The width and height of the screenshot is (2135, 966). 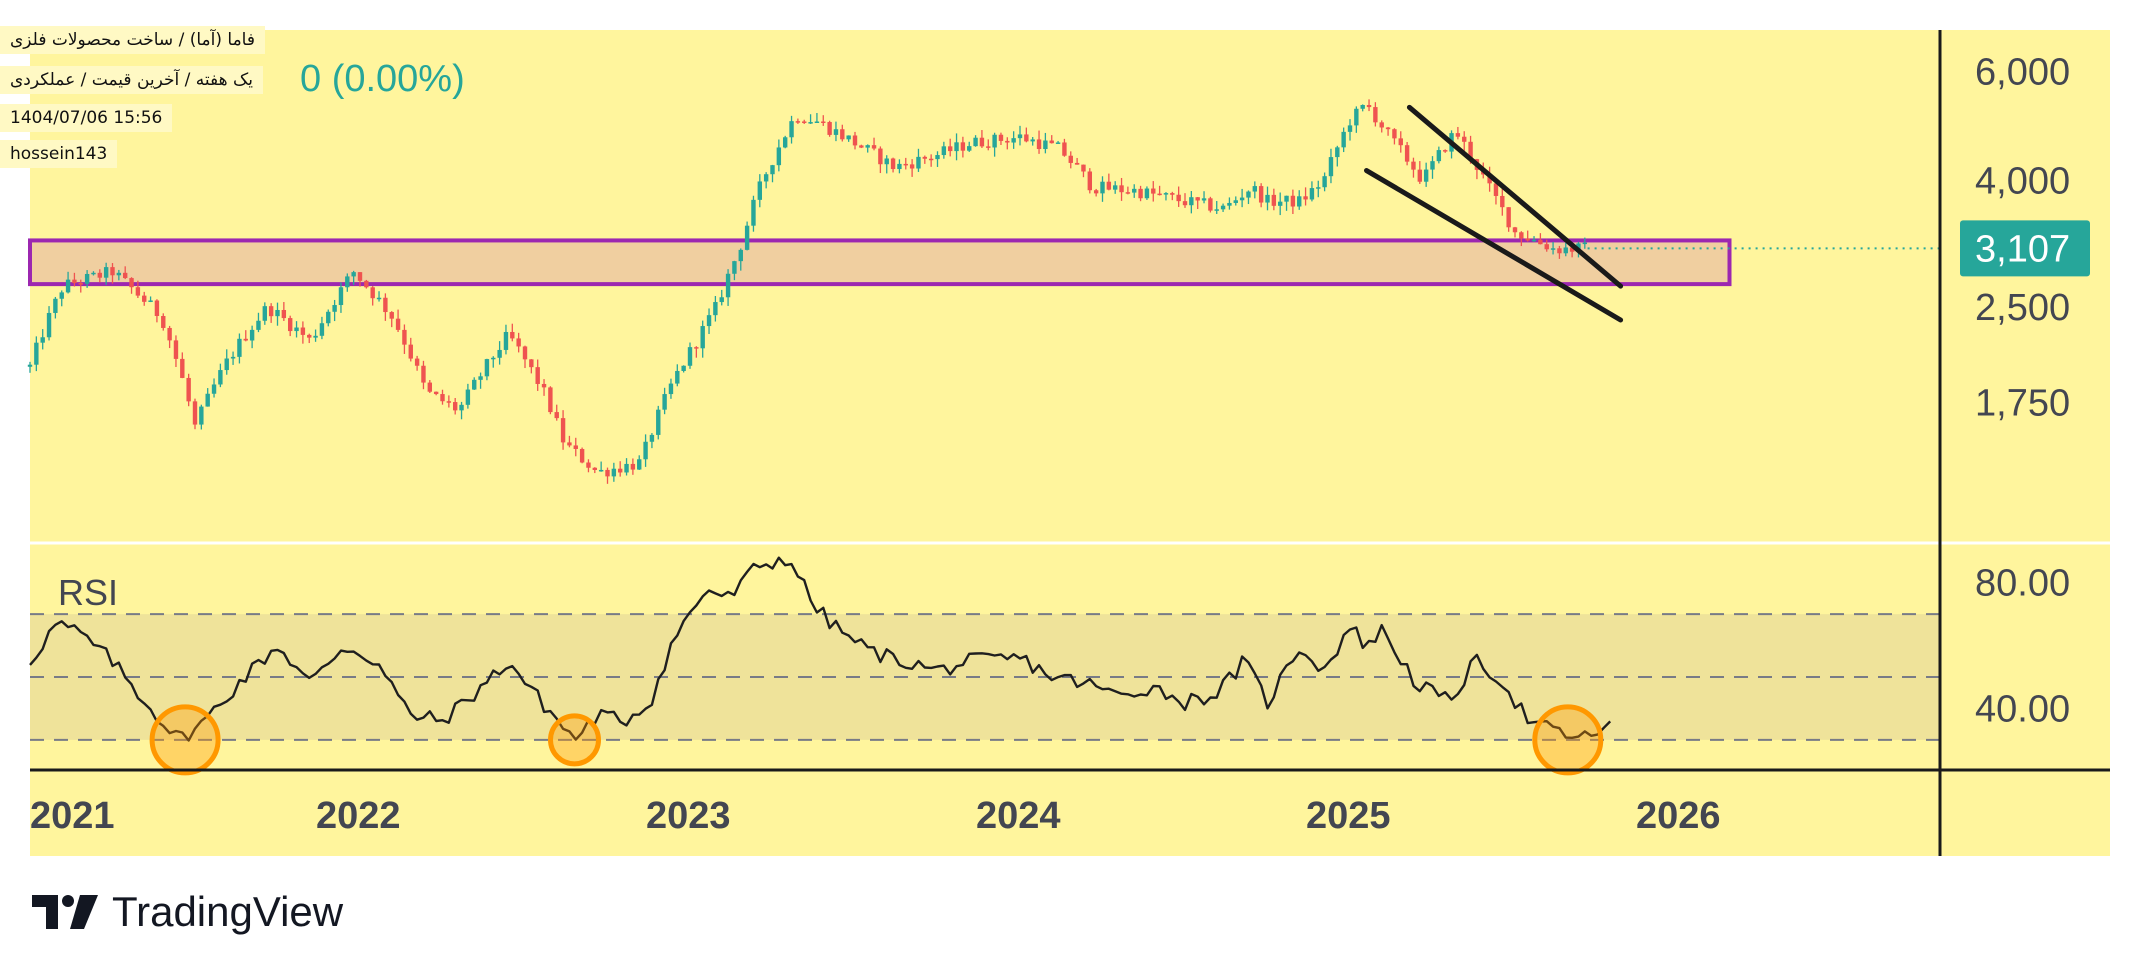 I want to click on time-axis-label: 2026, so click(x=1678, y=816).